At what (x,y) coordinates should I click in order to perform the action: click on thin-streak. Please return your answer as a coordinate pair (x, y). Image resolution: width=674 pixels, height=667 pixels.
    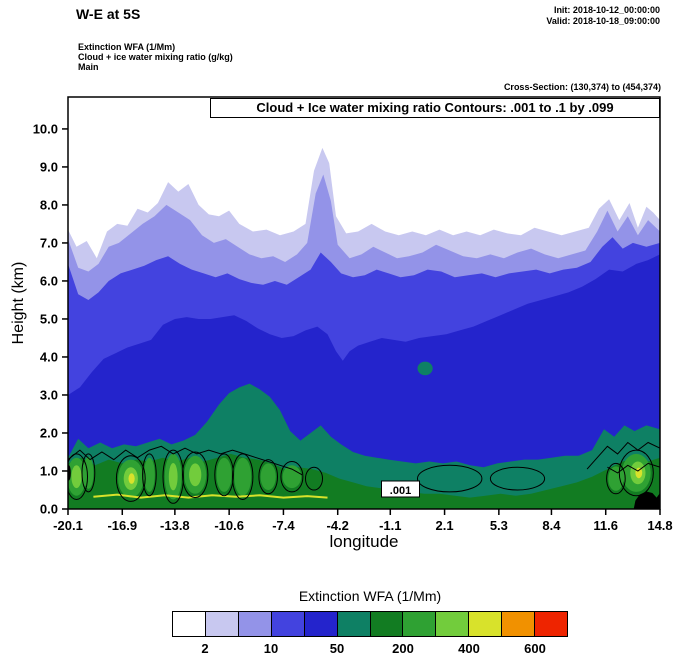
    Looking at the image, I should click on (210, 496).